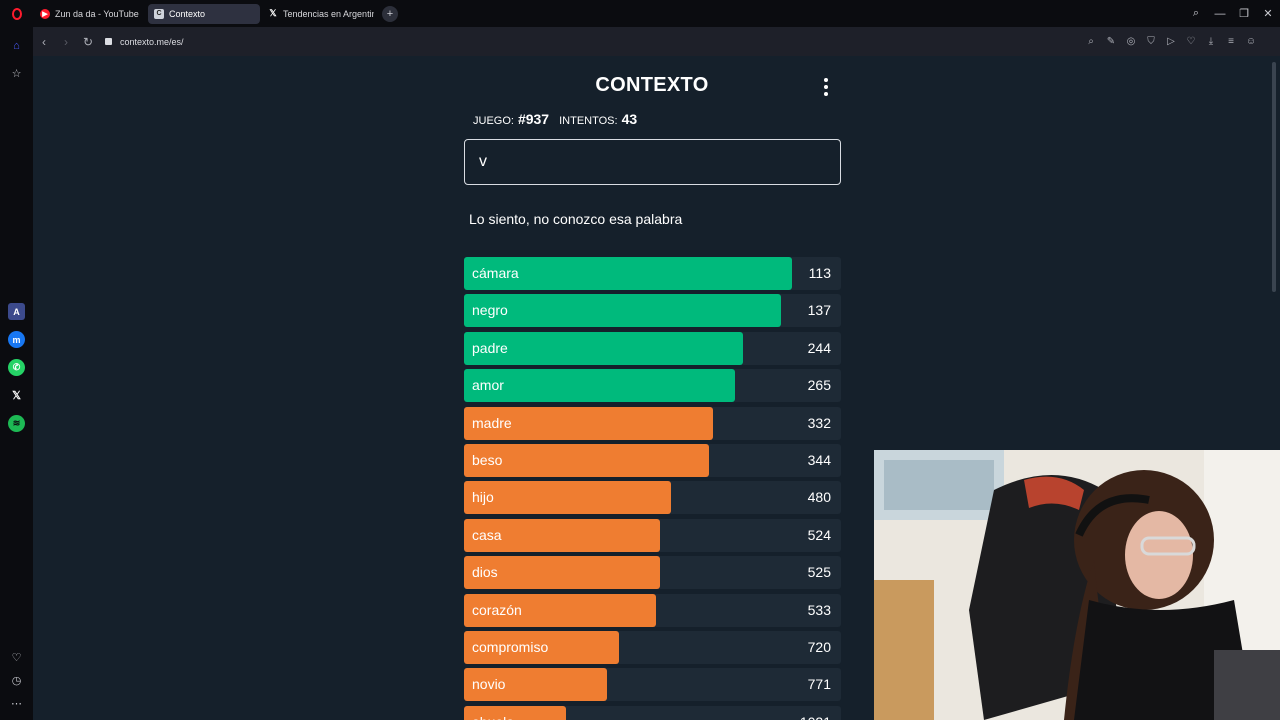  What do you see at coordinates (16, 704) in the screenshot?
I see `more-icon: ⋯` at bounding box center [16, 704].